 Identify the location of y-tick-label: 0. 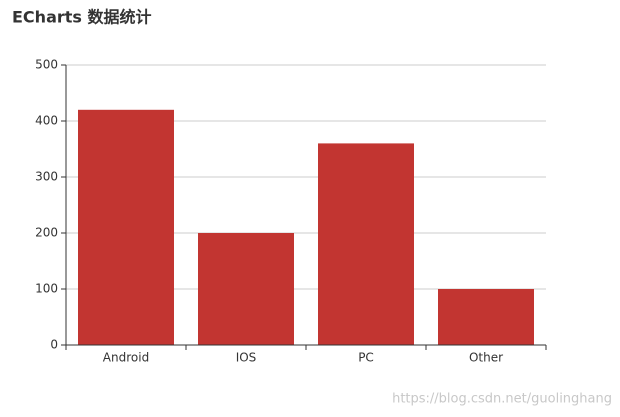
(54, 345).